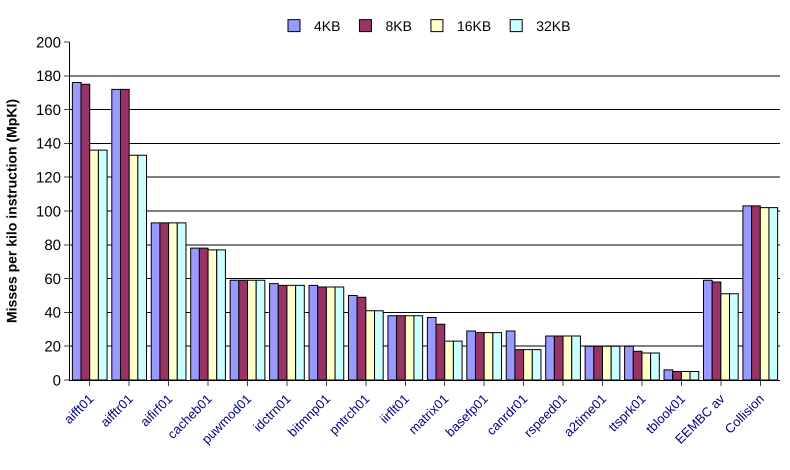 The height and width of the screenshot is (470, 790). I want to click on y-tick-label: 140, so click(48, 144).